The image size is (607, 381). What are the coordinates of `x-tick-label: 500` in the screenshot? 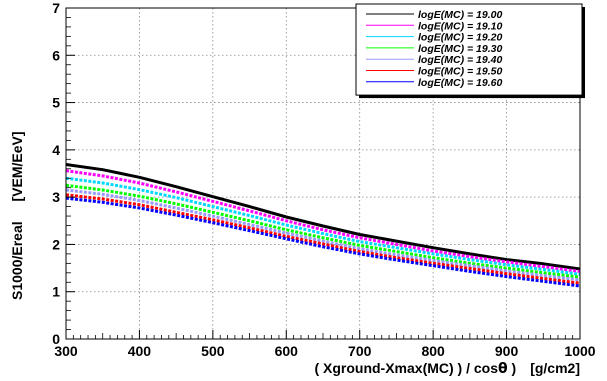 It's located at (213, 351).